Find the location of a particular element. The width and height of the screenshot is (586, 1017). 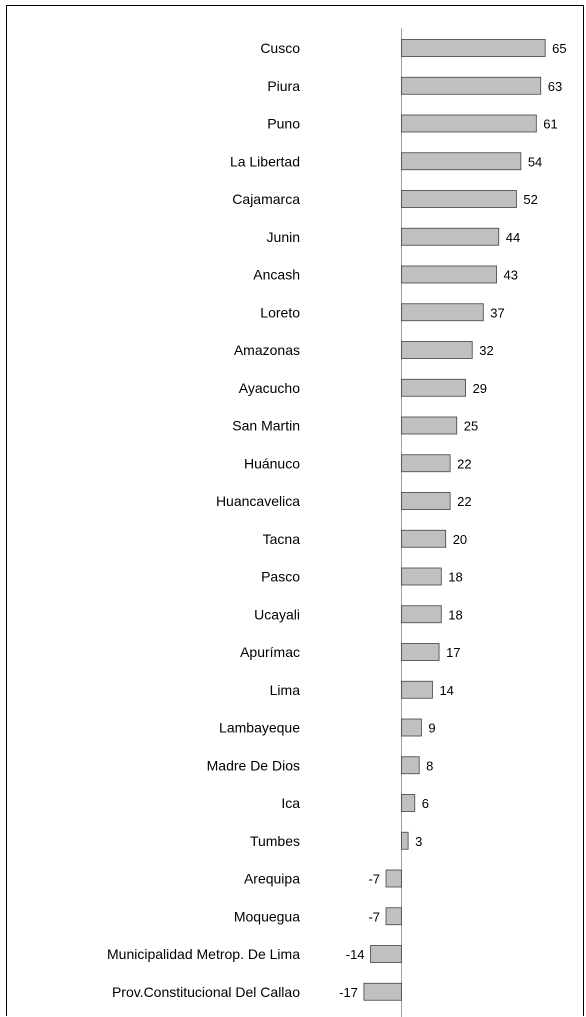

data-label: 14 is located at coordinates (446, 690).